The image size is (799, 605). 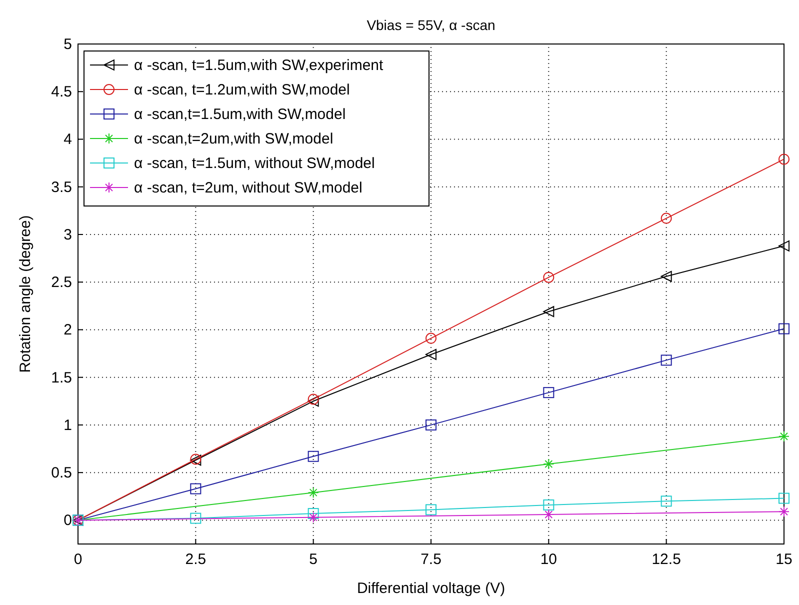 What do you see at coordinates (234, 139) in the screenshot?
I see `legend-label: α -scan,t=2um,with SW,model` at bounding box center [234, 139].